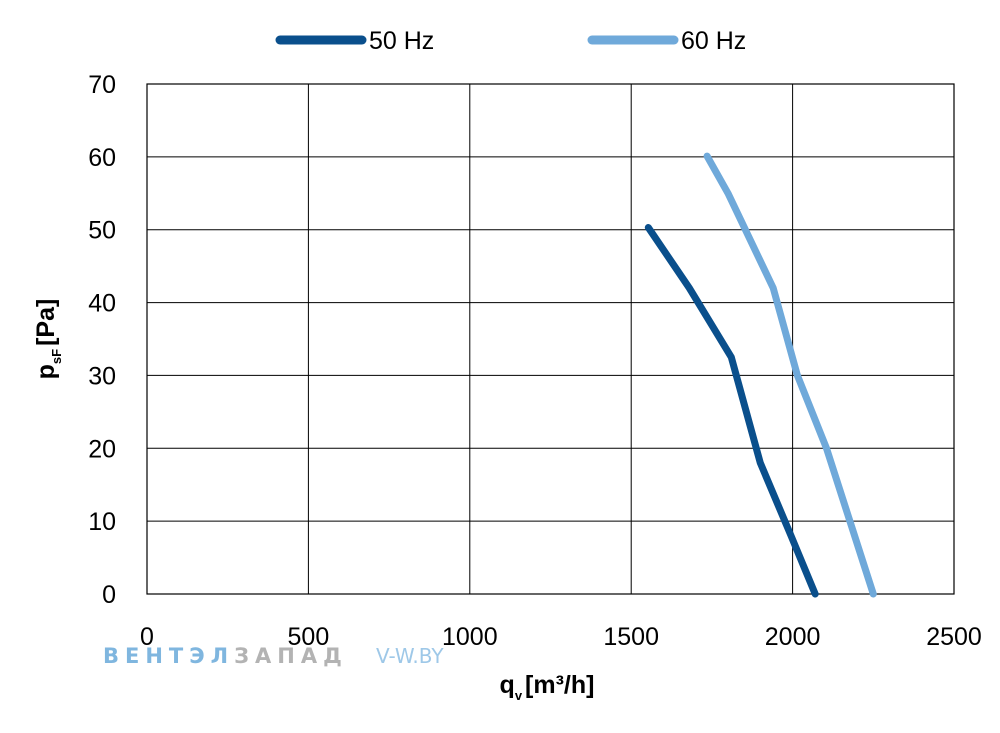  What do you see at coordinates (102, 304) in the screenshot?
I see `y-tick-label: 40` at bounding box center [102, 304].